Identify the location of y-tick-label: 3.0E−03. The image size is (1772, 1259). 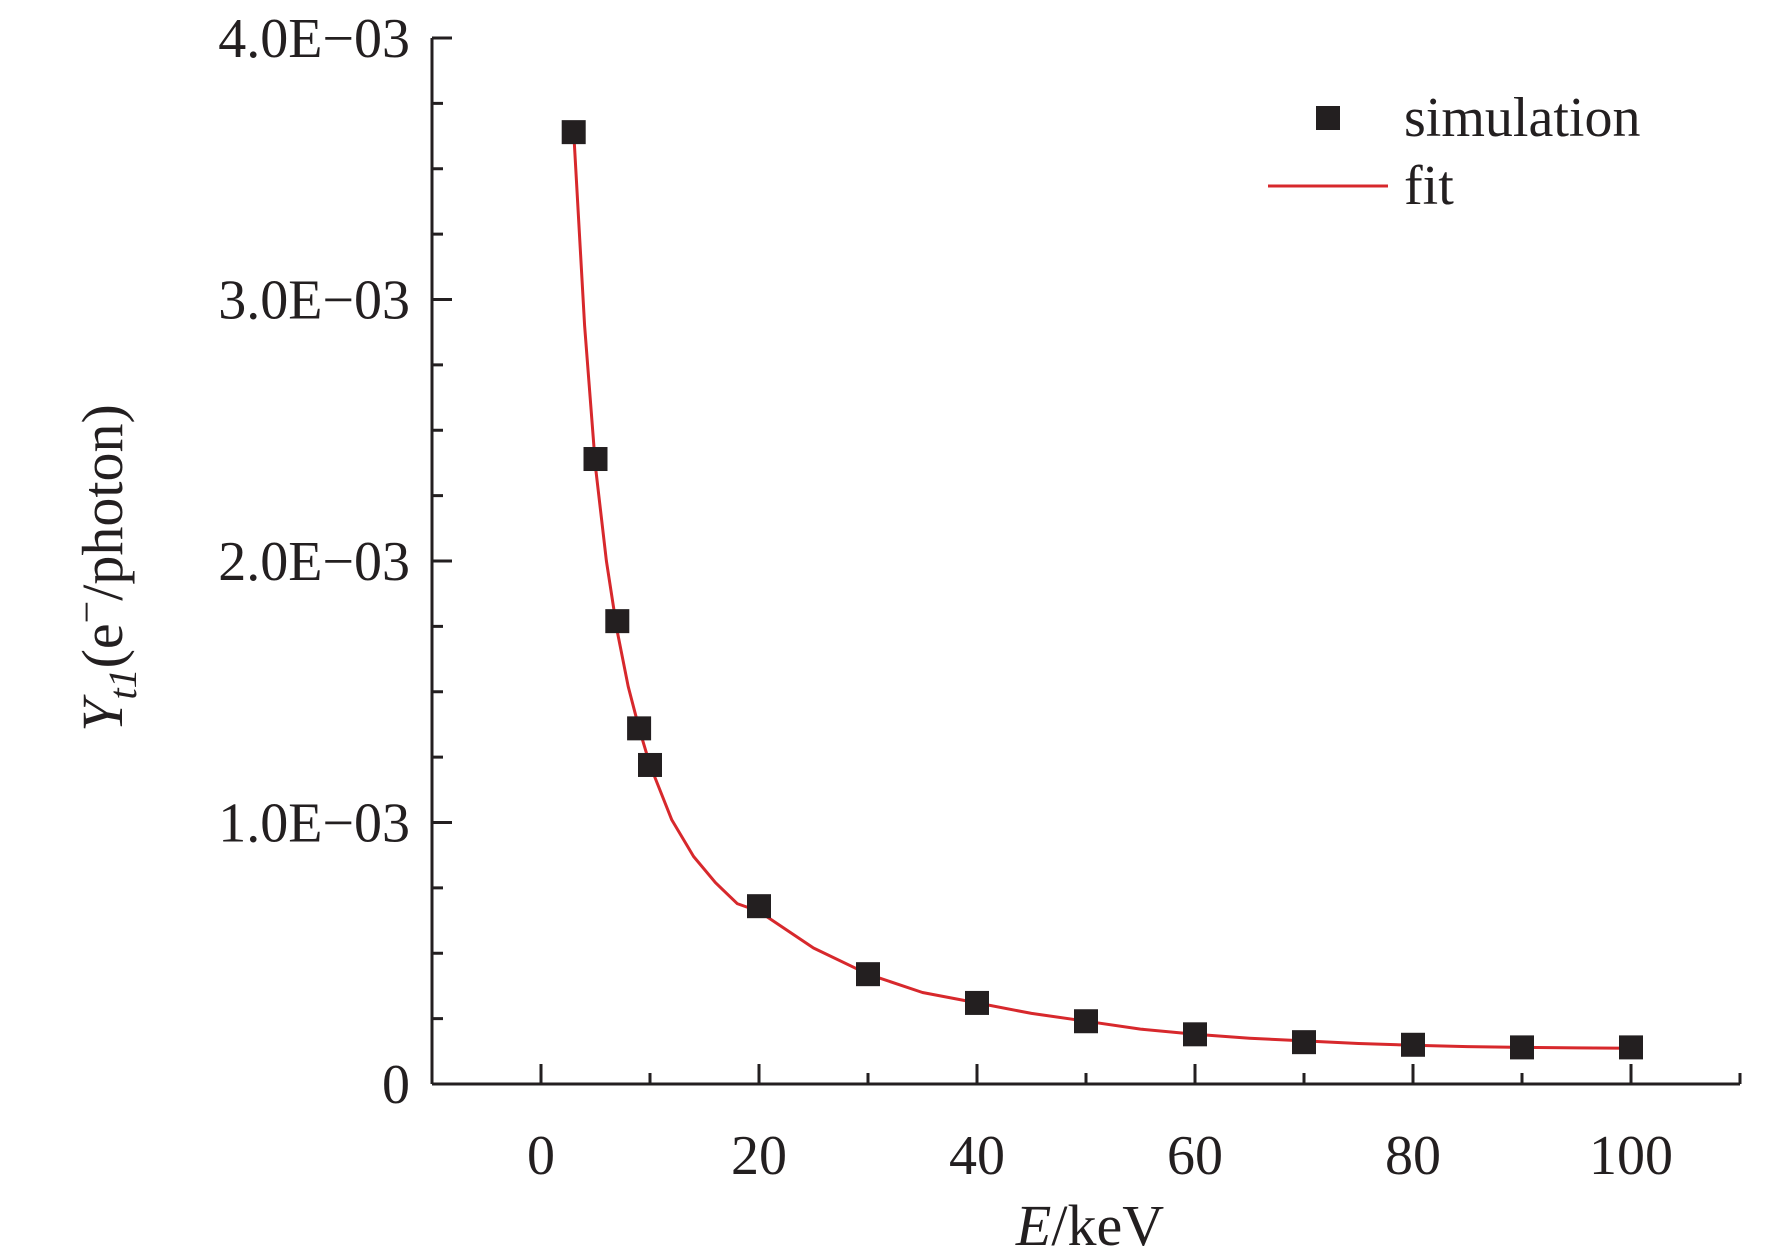
(314, 301).